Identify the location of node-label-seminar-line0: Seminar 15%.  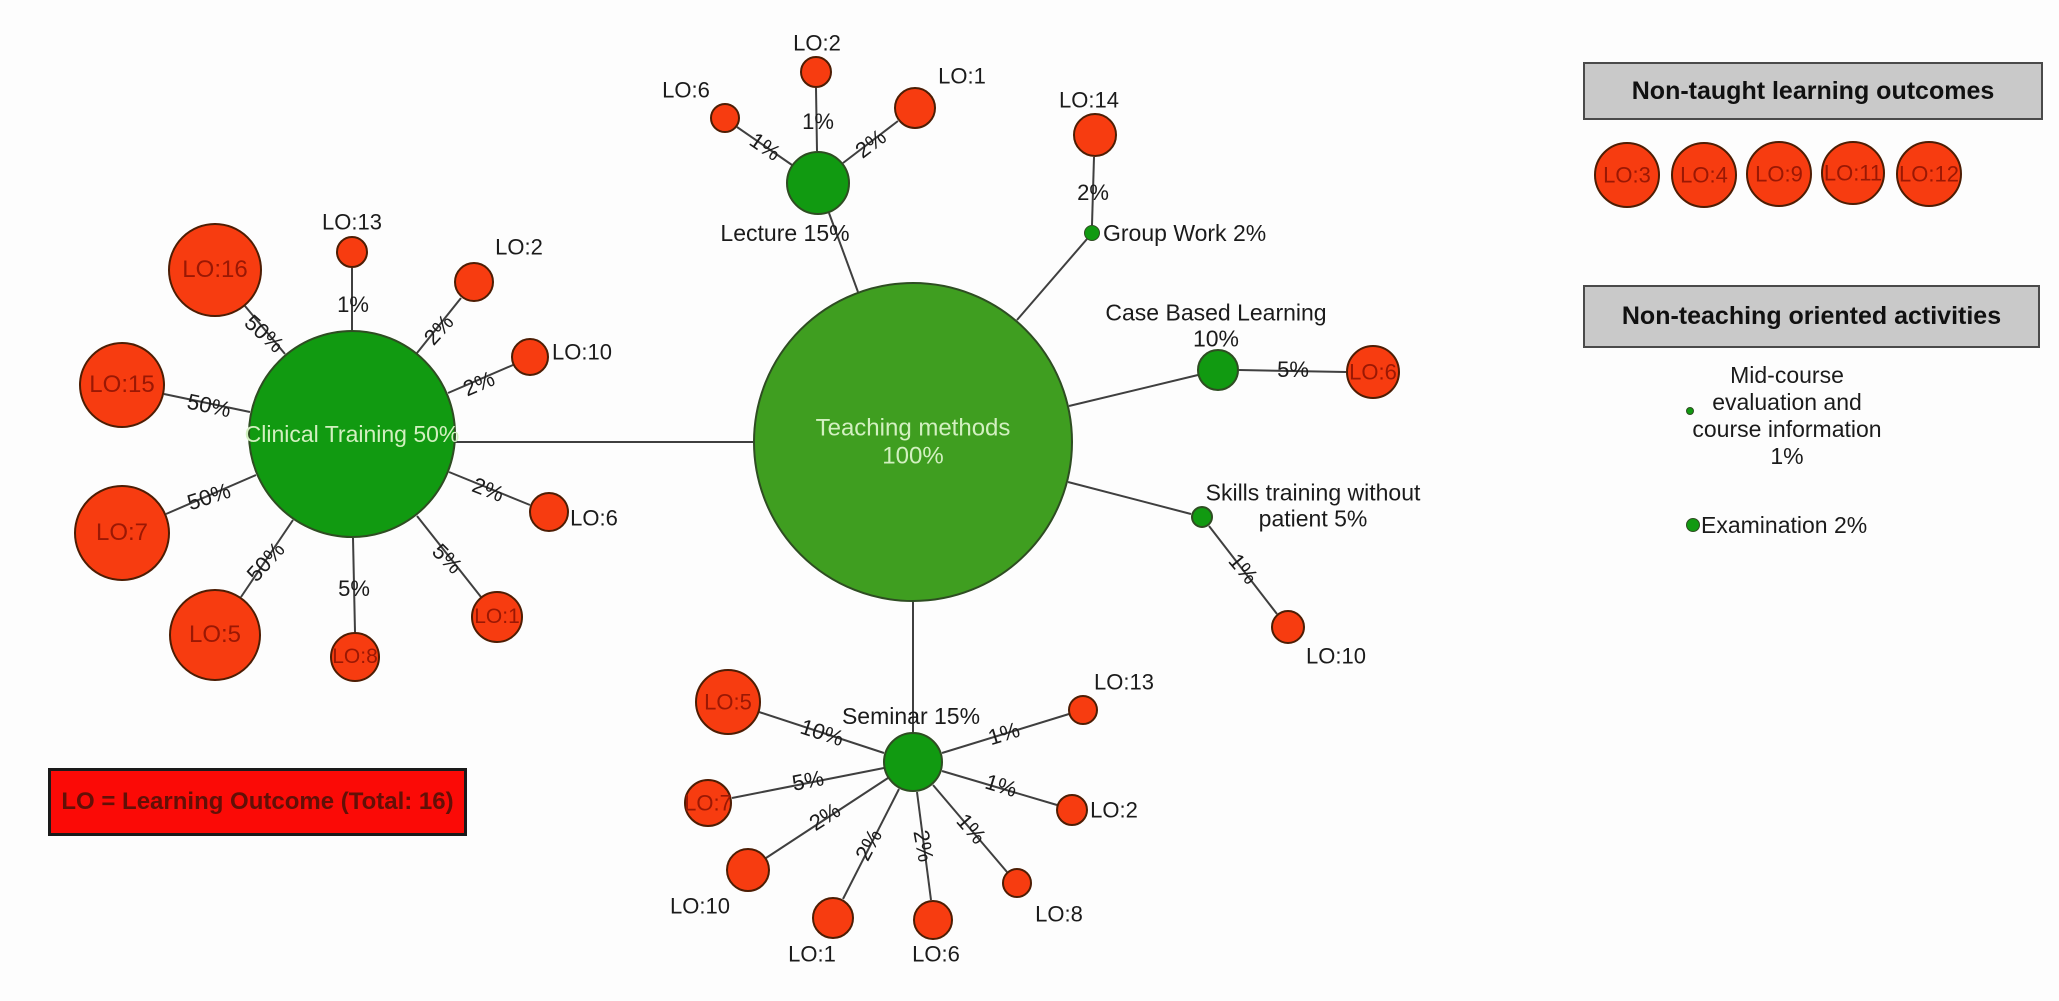
(911, 715).